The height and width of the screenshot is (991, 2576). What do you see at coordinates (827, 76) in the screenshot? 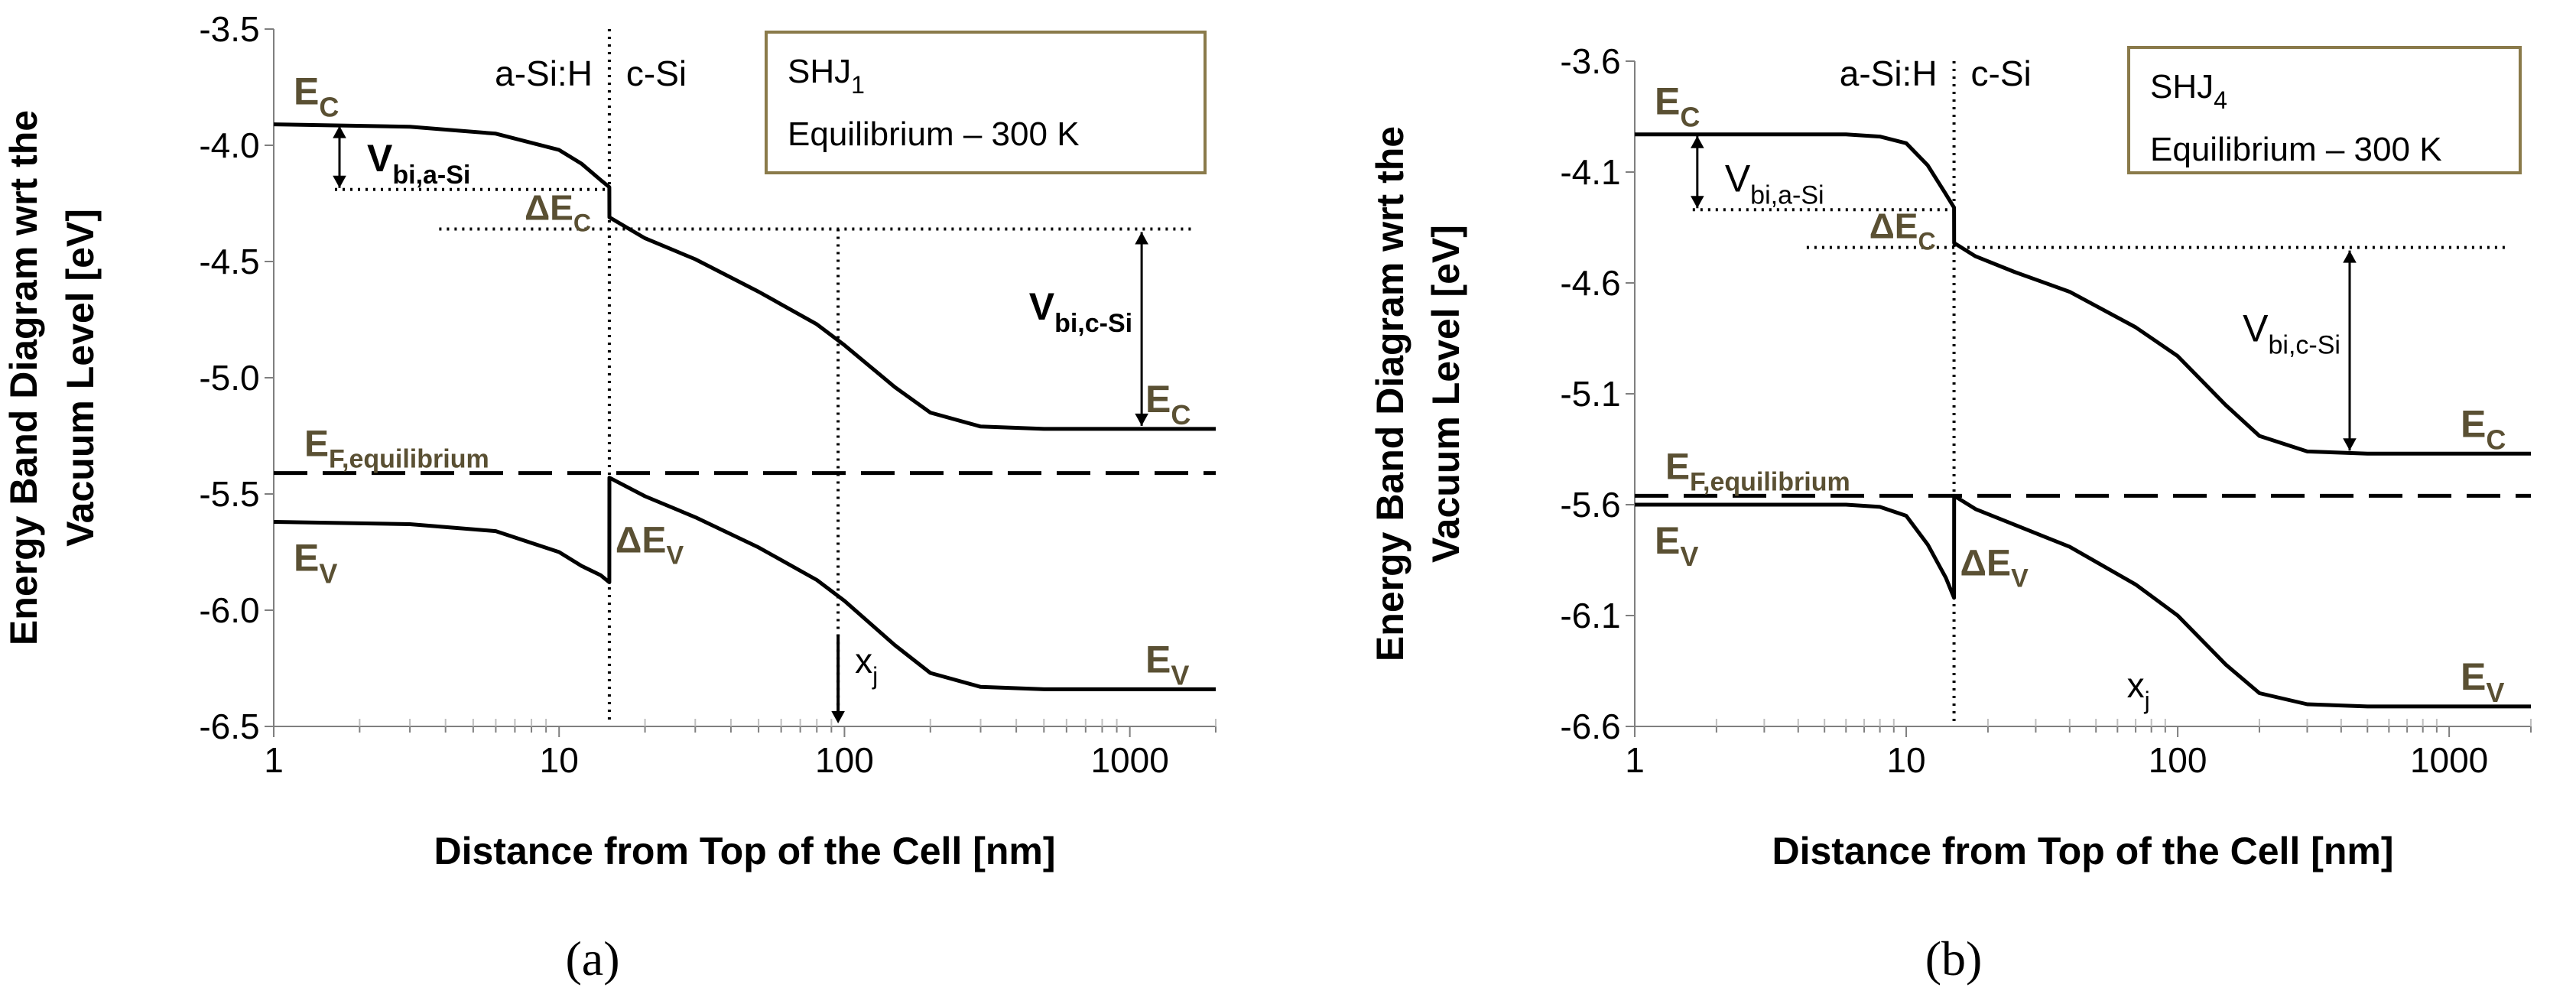
I see `legend-title: SHJ1` at bounding box center [827, 76].